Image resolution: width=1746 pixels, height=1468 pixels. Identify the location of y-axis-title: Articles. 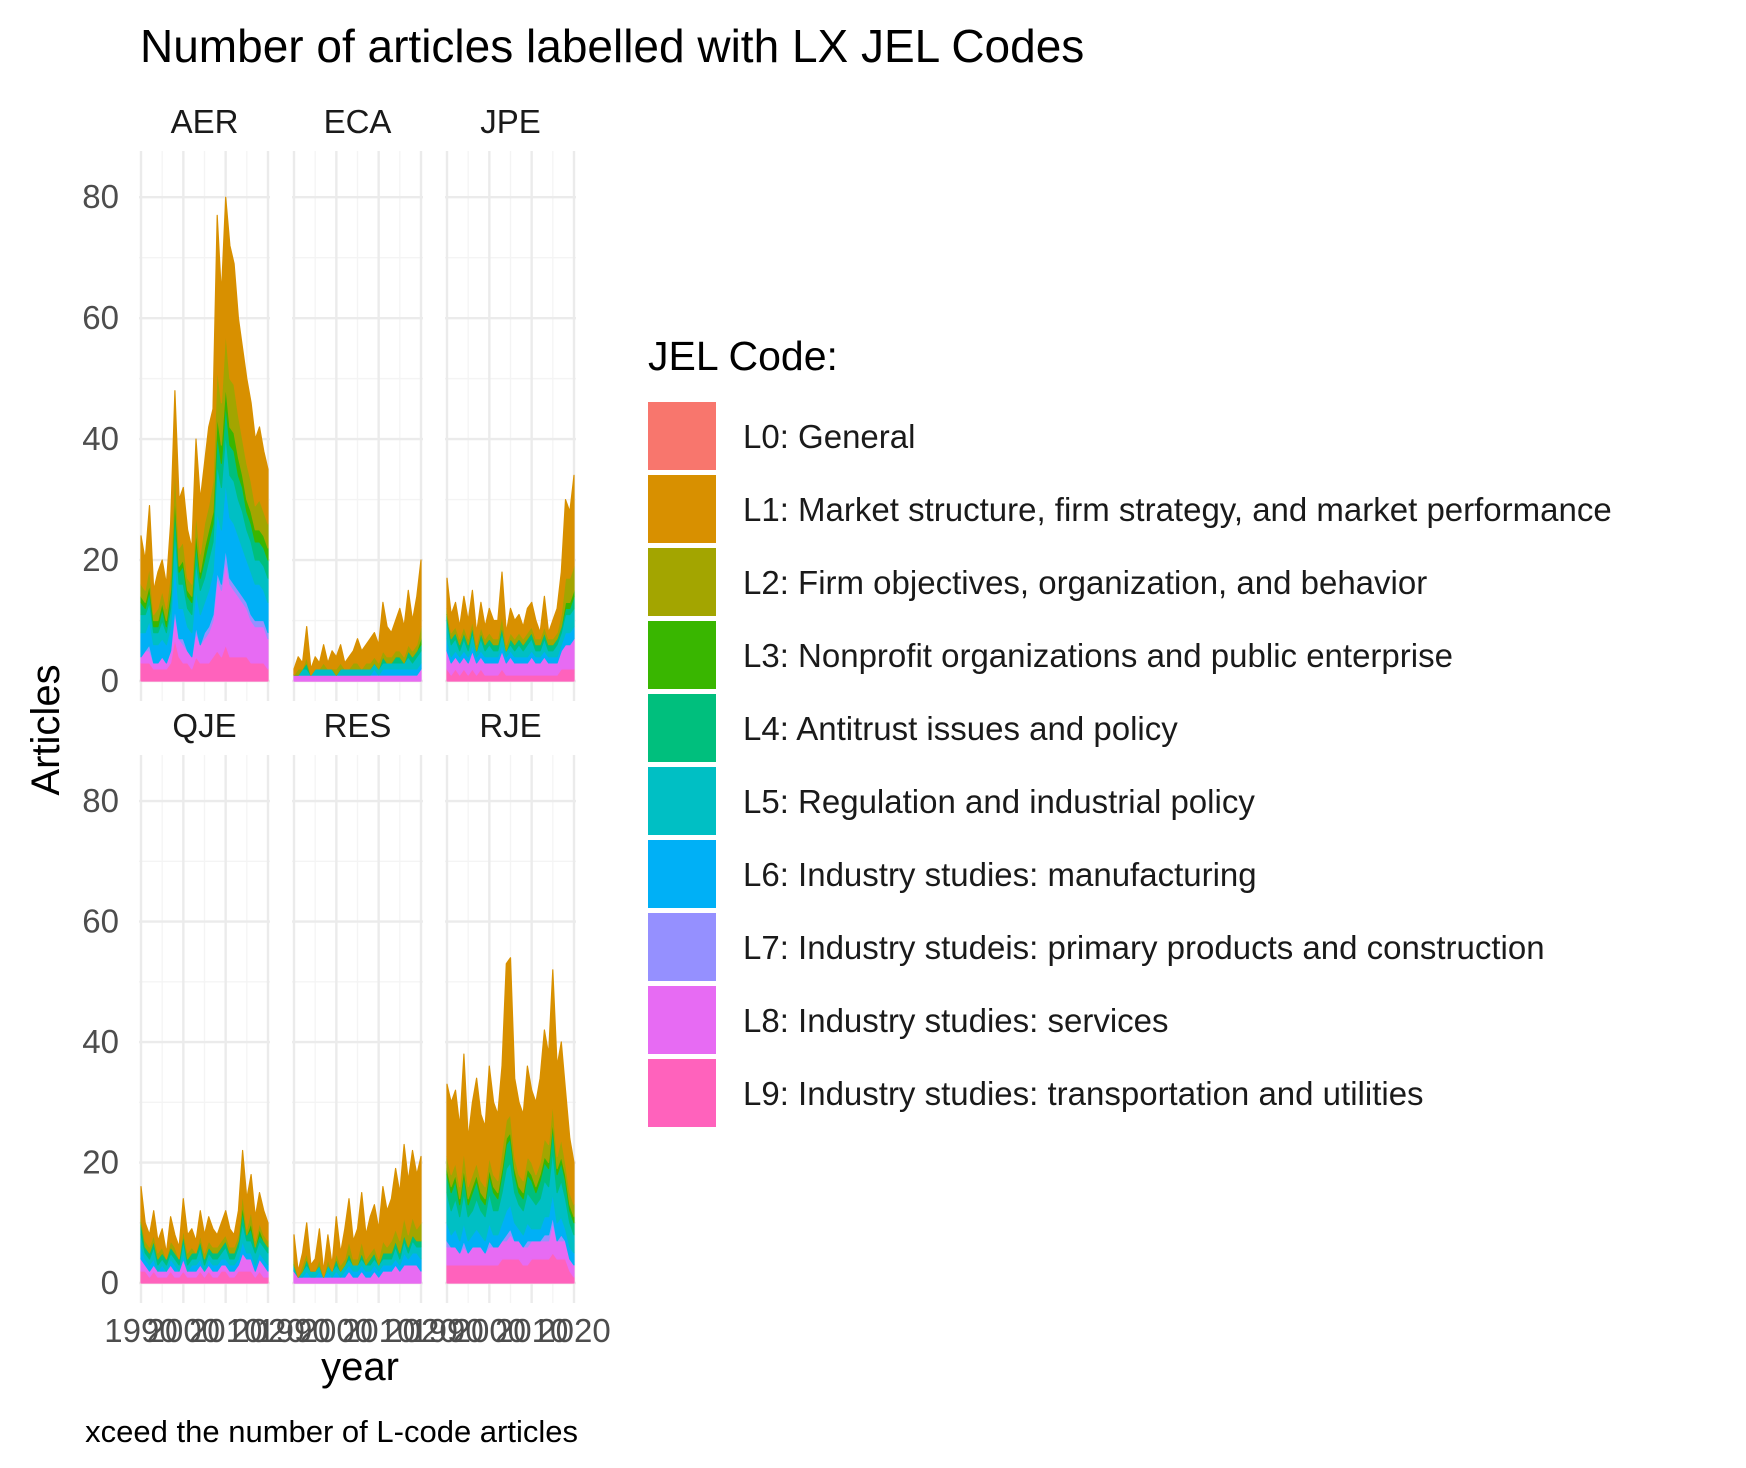
(46, 729).